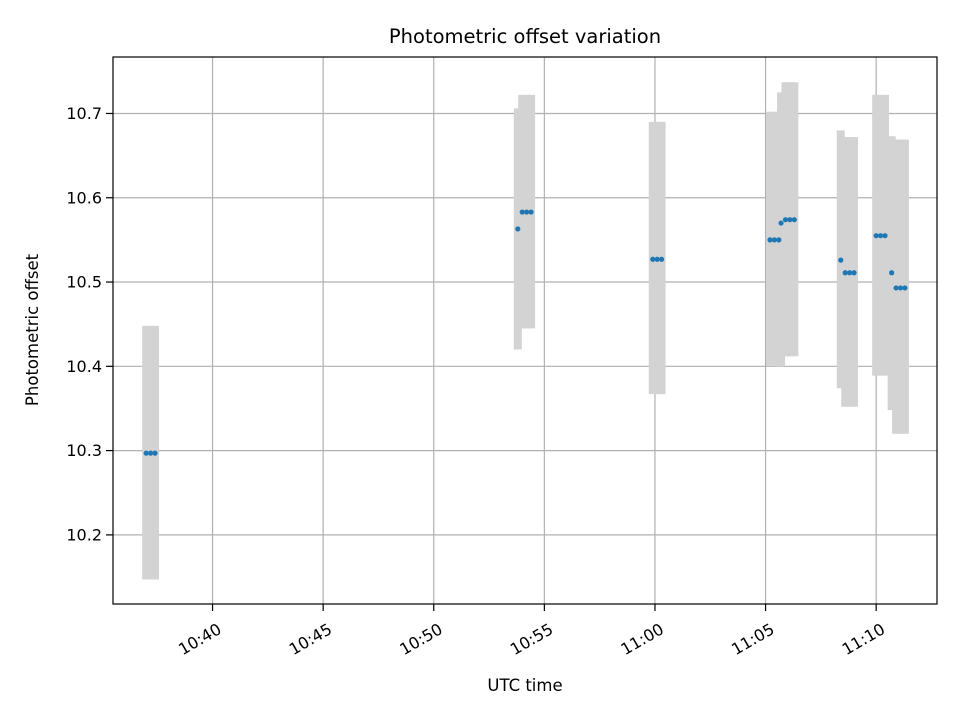 The width and height of the screenshot is (960, 720). Describe the element at coordinates (84, 366) in the screenshot. I see `y-tick-label: 10.4` at that location.